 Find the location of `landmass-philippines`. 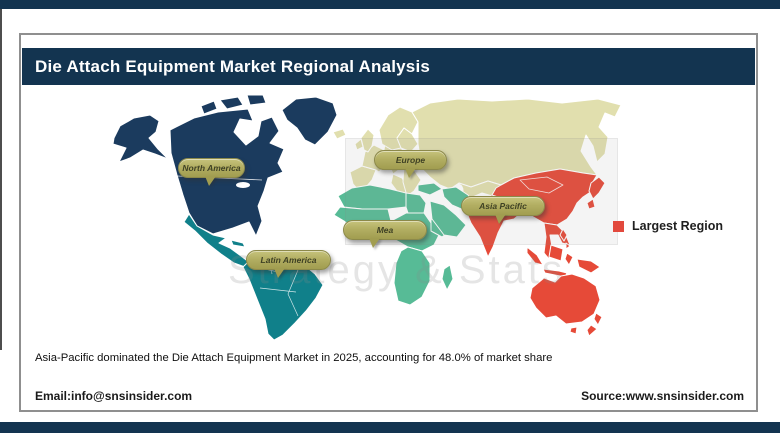

landmass-philippines is located at coordinates (563, 235).